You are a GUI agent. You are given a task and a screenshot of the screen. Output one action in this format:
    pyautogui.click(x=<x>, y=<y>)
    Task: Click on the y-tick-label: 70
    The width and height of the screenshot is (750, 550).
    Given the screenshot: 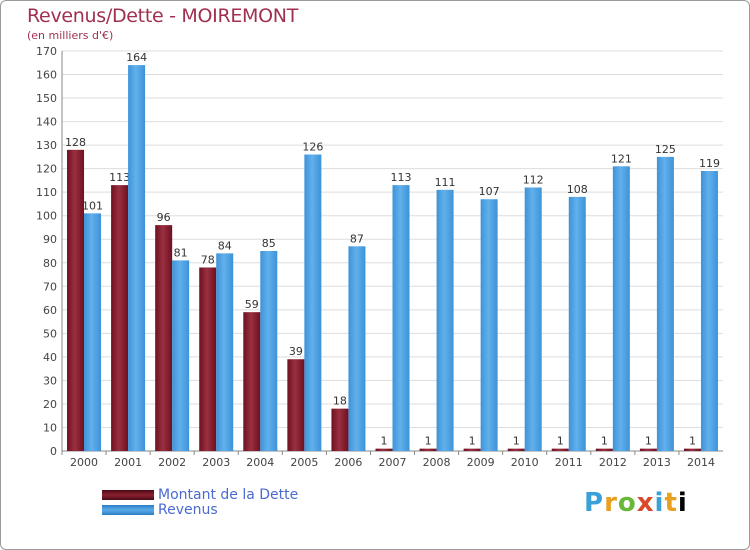 What is the action you would take?
    pyautogui.click(x=50, y=286)
    